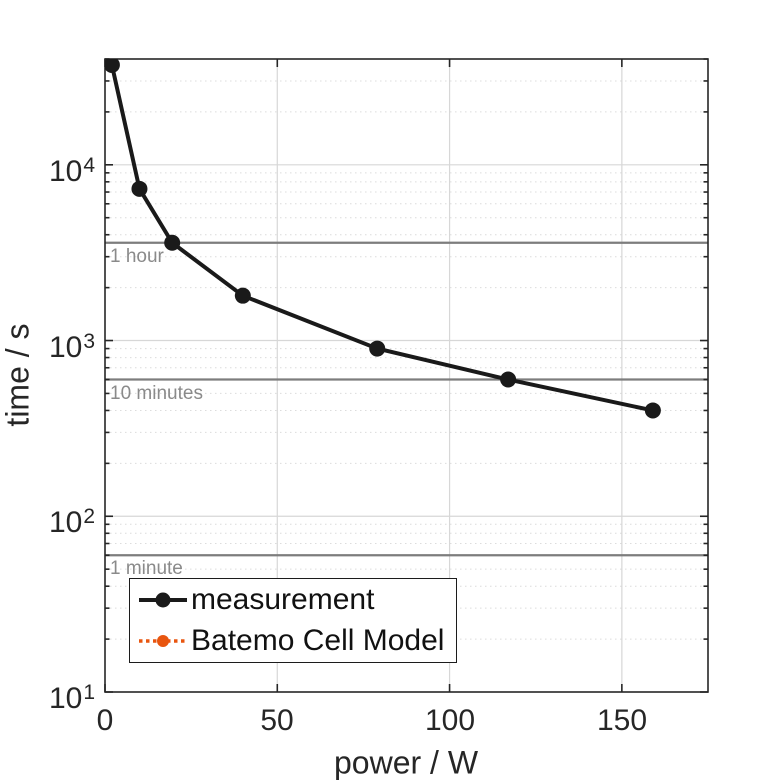  What do you see at coordinates (406, 762) in the screenshot?
I see `x-axis-label: power / W` at bounding box center [406, 762].